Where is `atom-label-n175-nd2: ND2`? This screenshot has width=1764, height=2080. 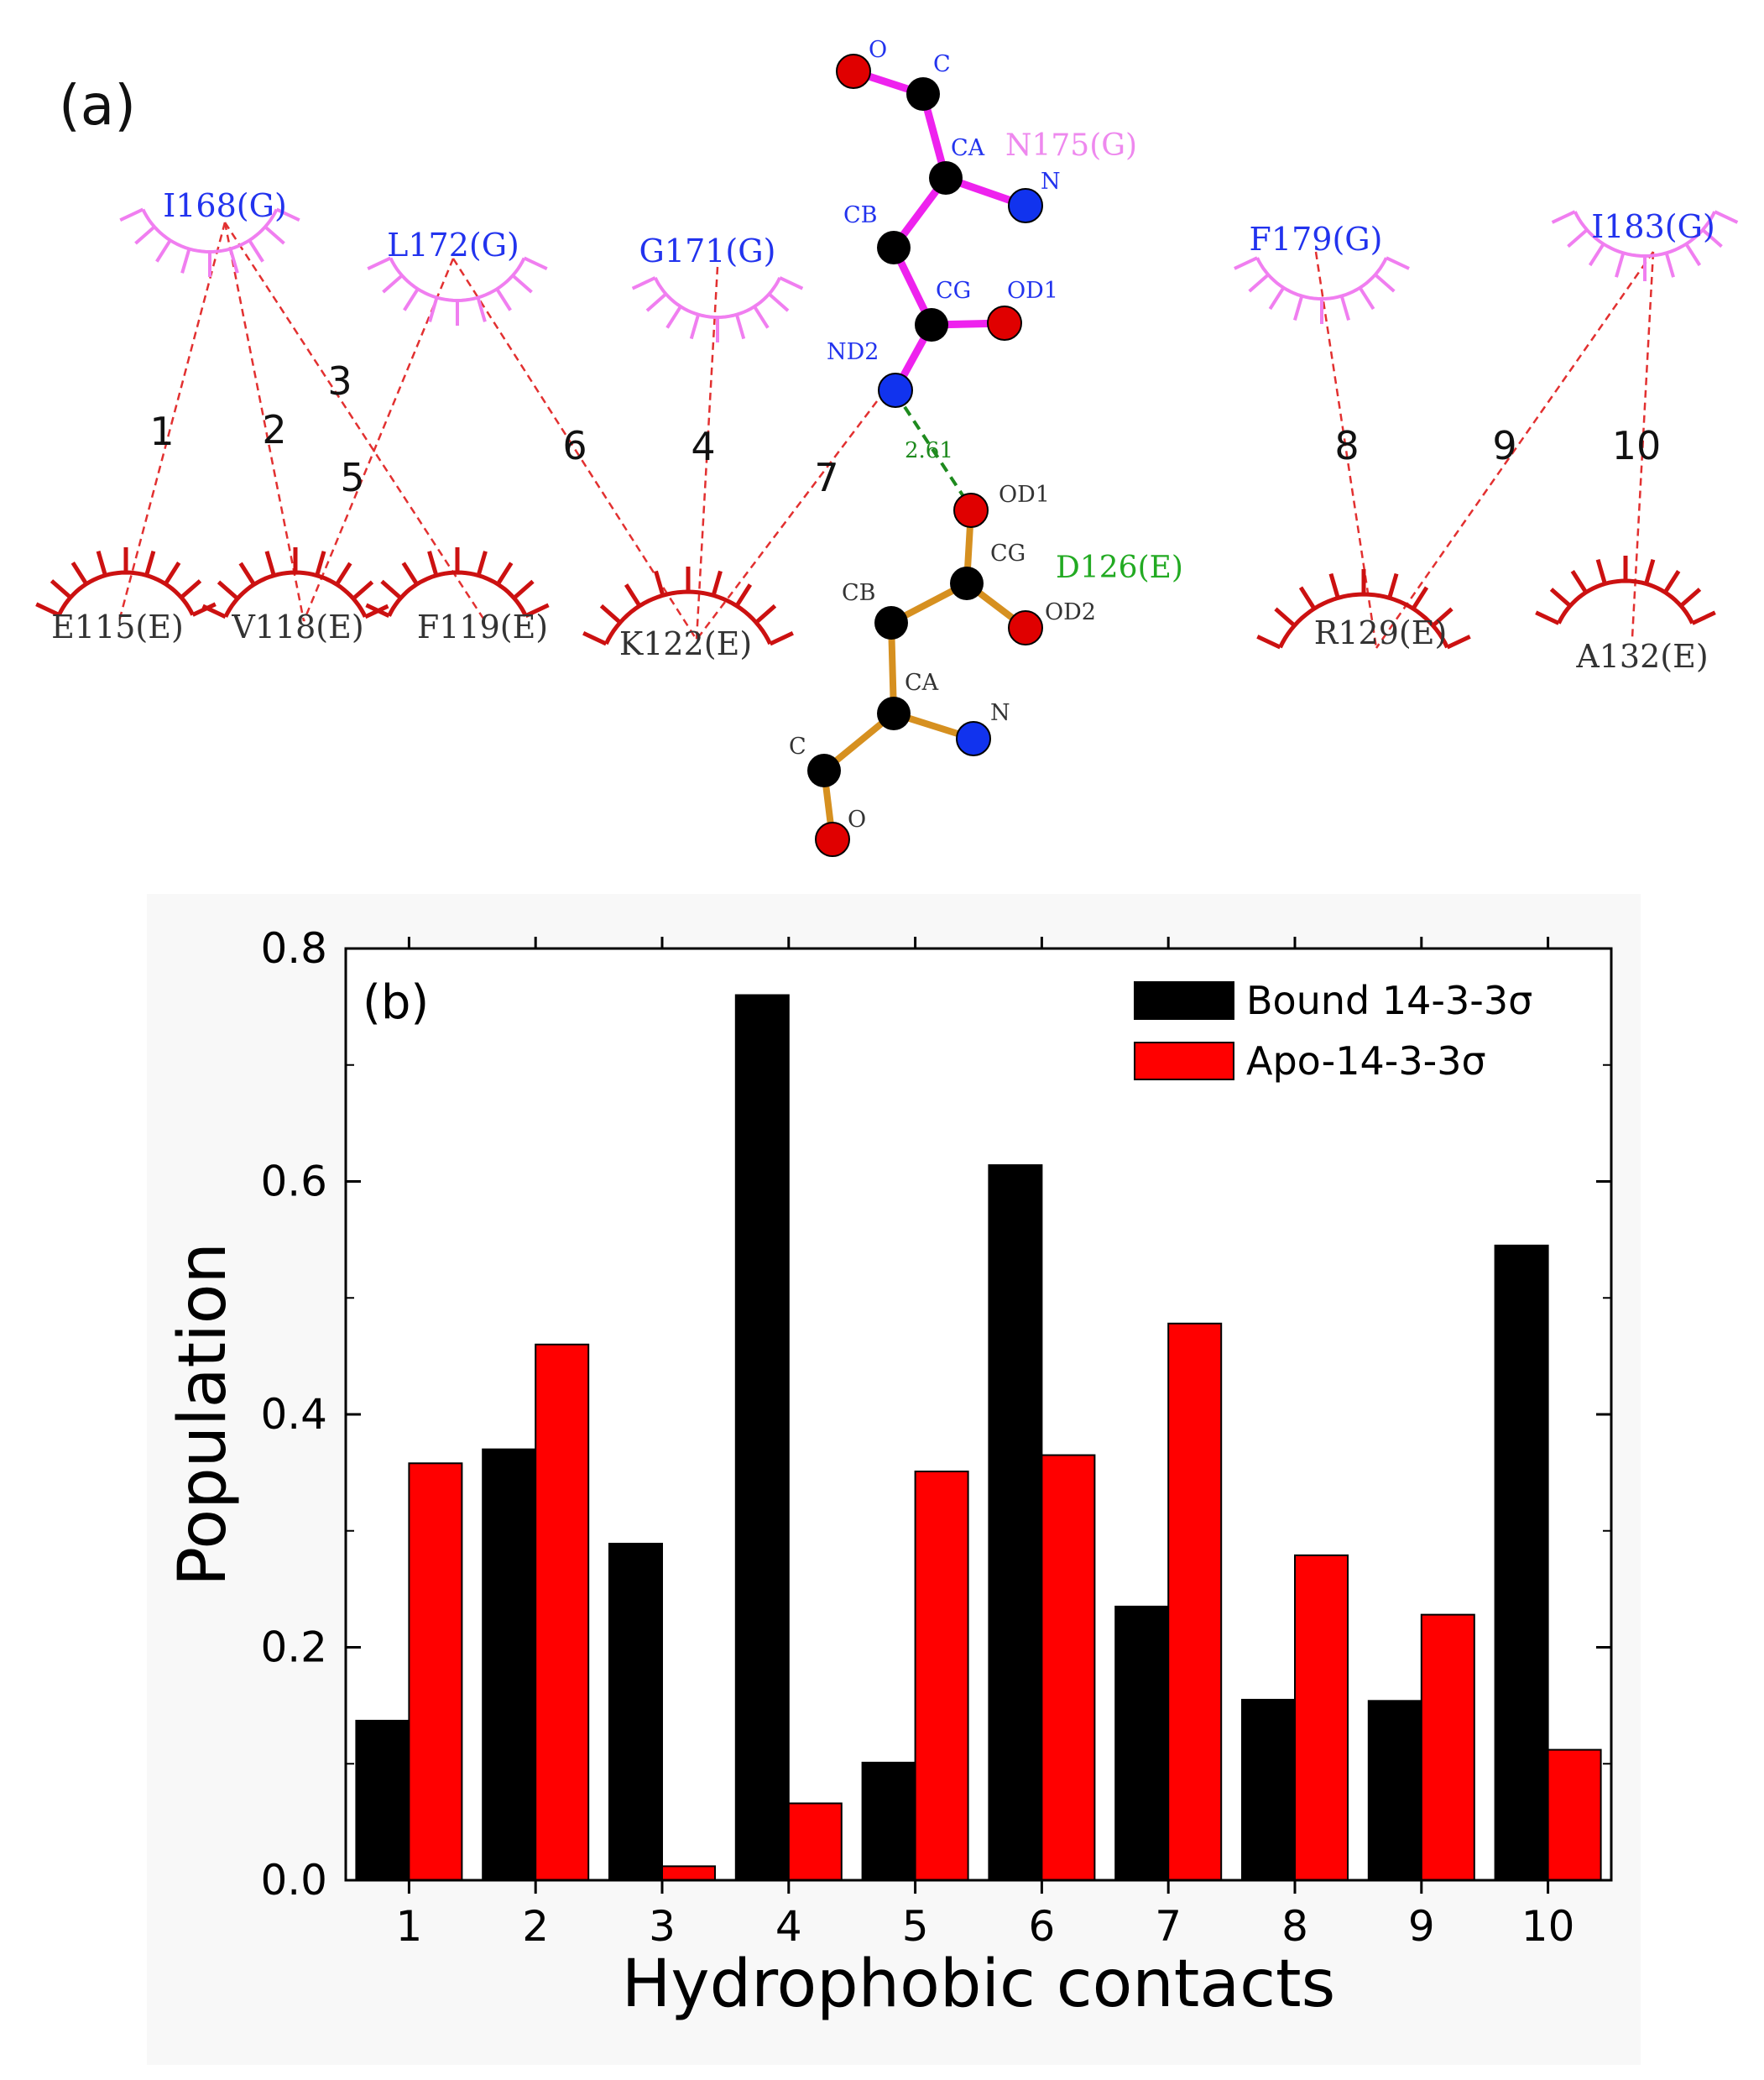
atom-label-n175-nd2: ND2 is located at coordinates (853, 352).